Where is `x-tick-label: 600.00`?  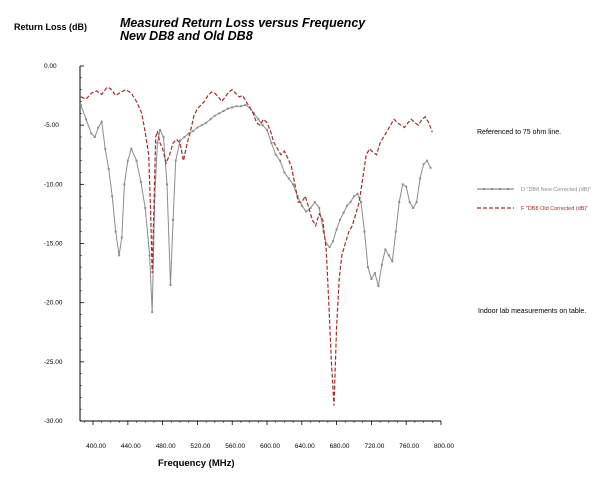
x-tick-label: 600.00 is located at coordinates (270, 446).